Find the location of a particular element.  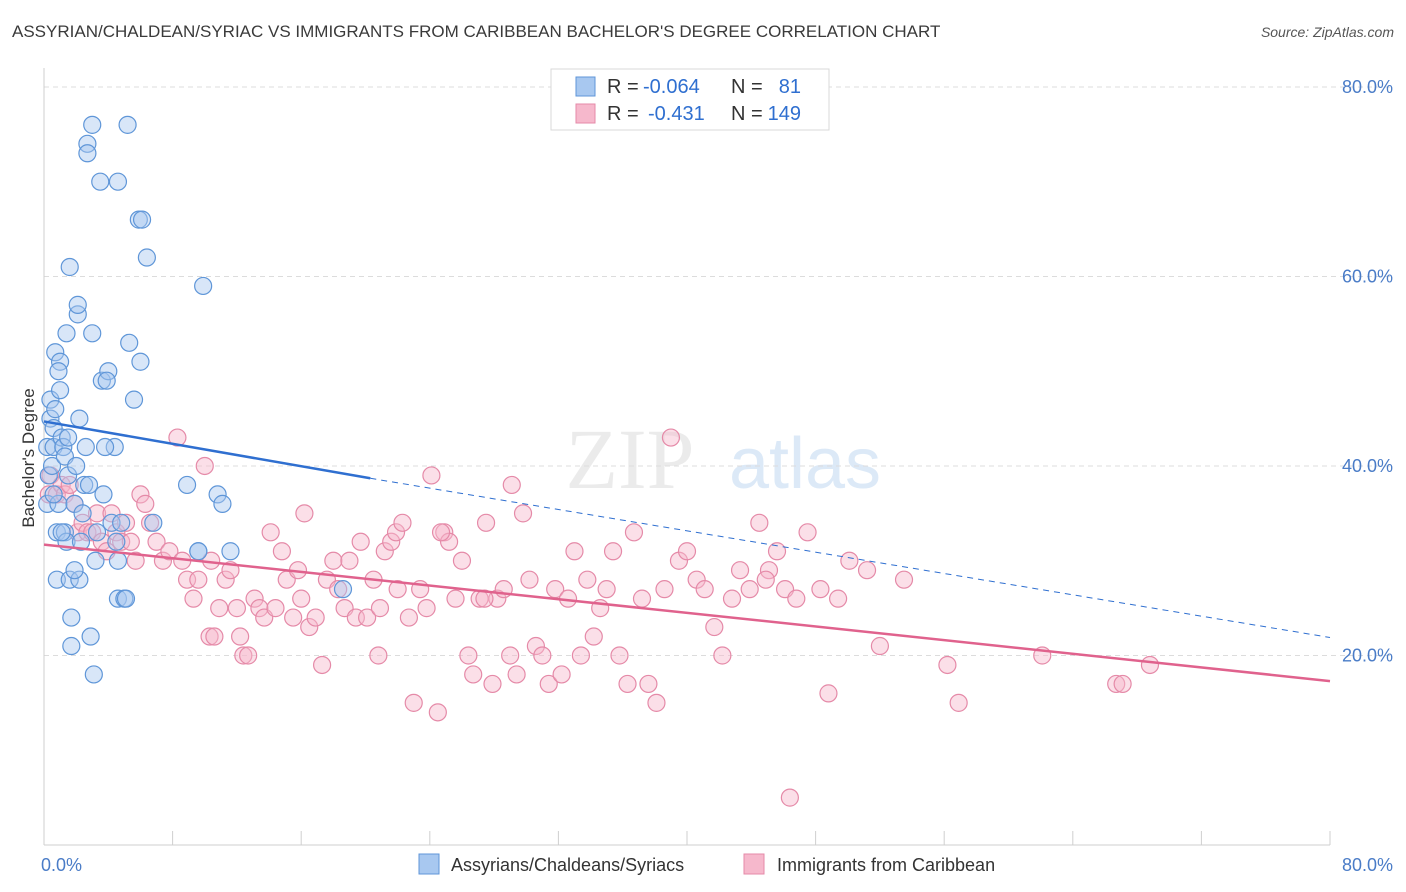

caribbean-trend-line is located at coordinates (687, 613).